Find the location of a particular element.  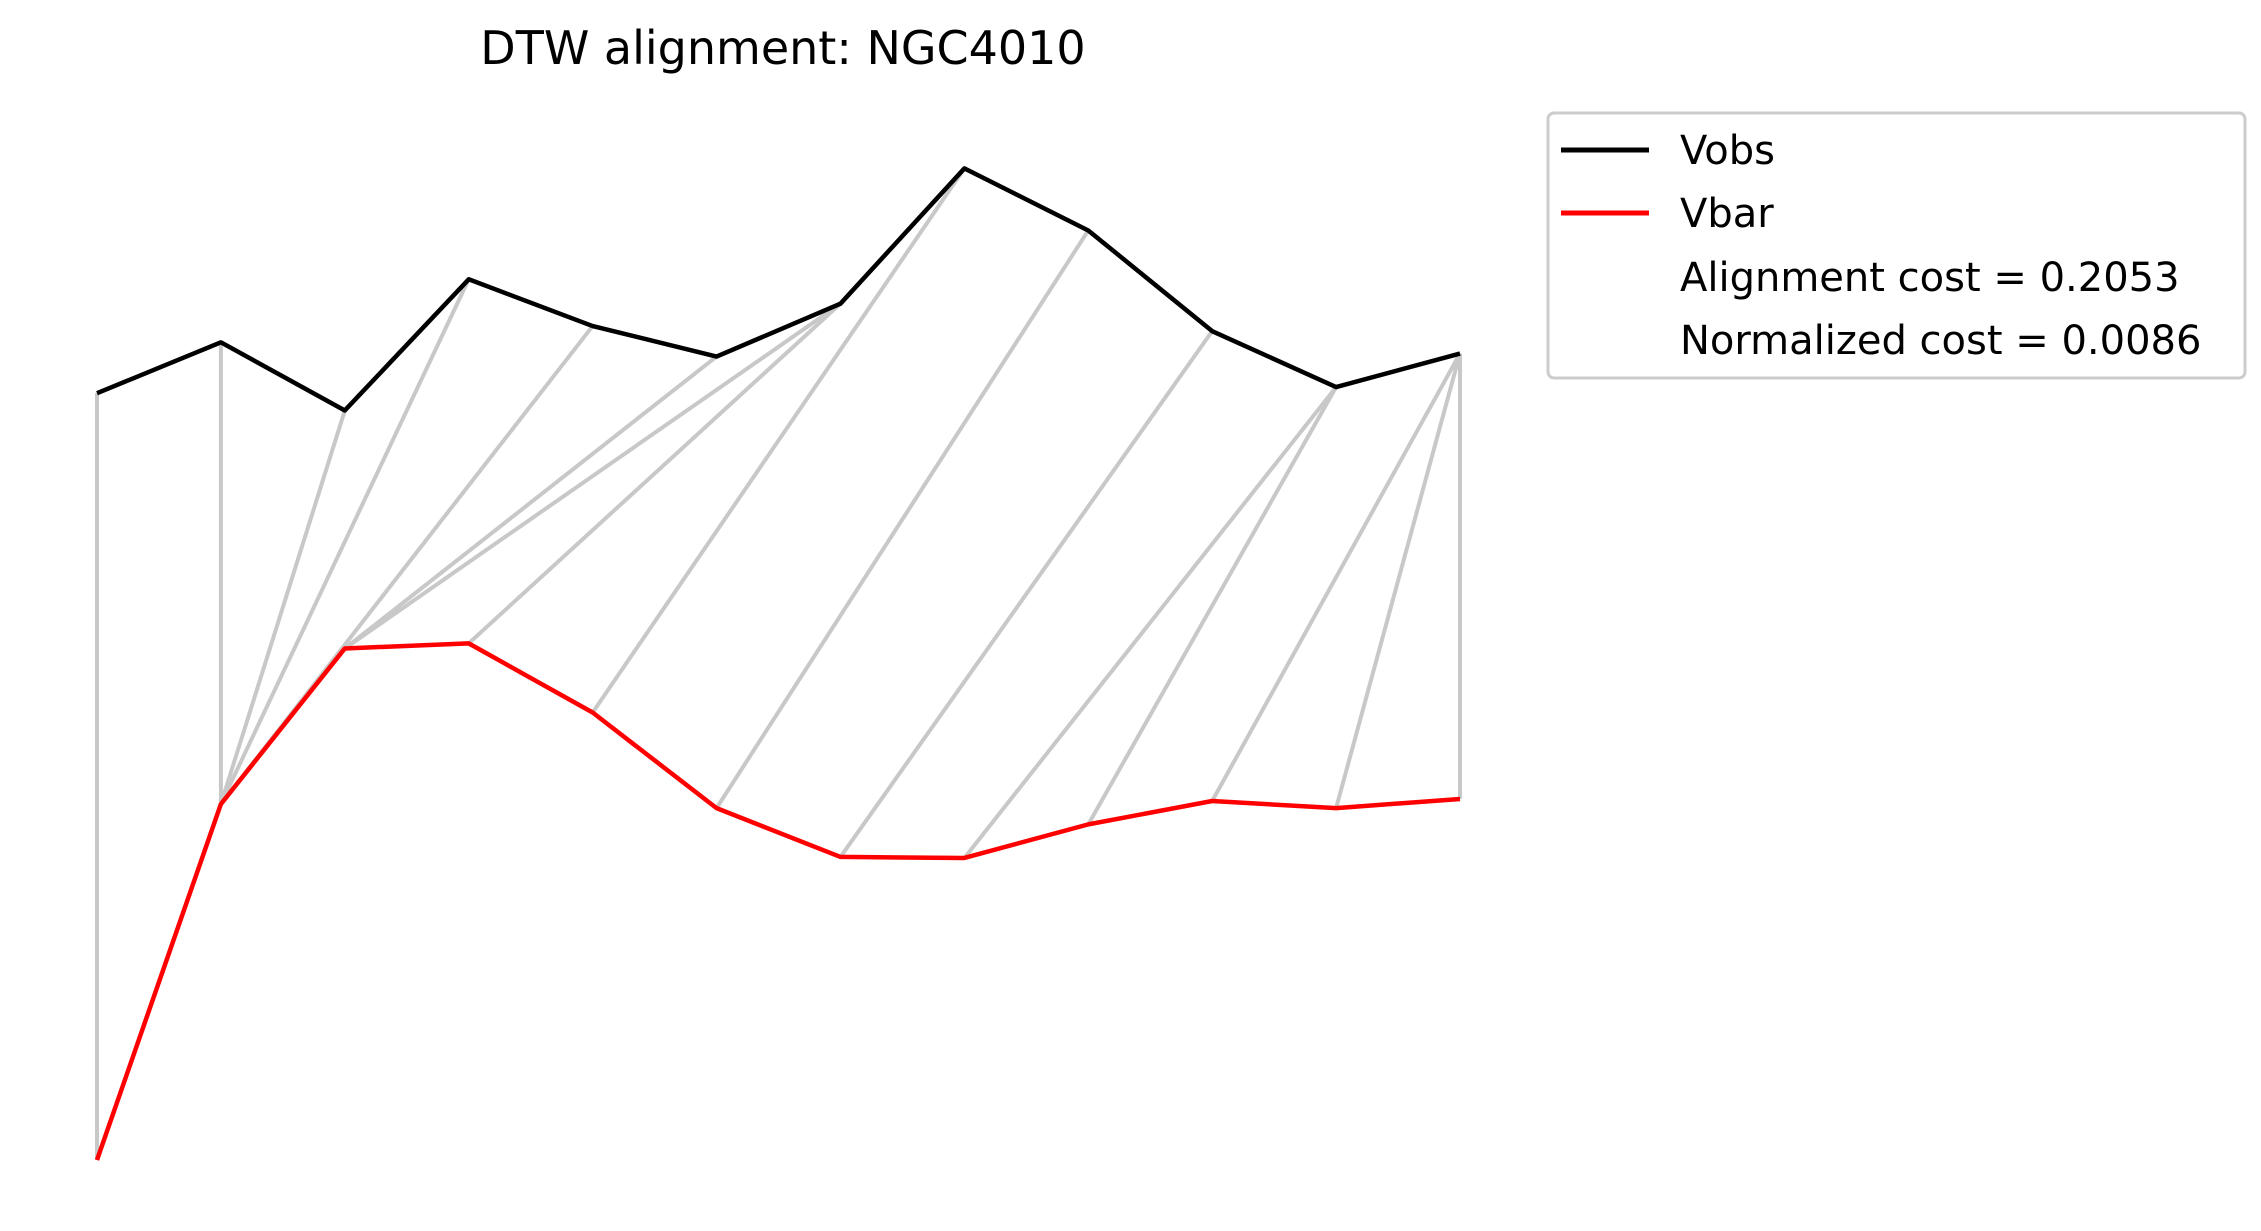

chart-title: DTW alignment: NGC4010 is located at coordinates (782, 48).